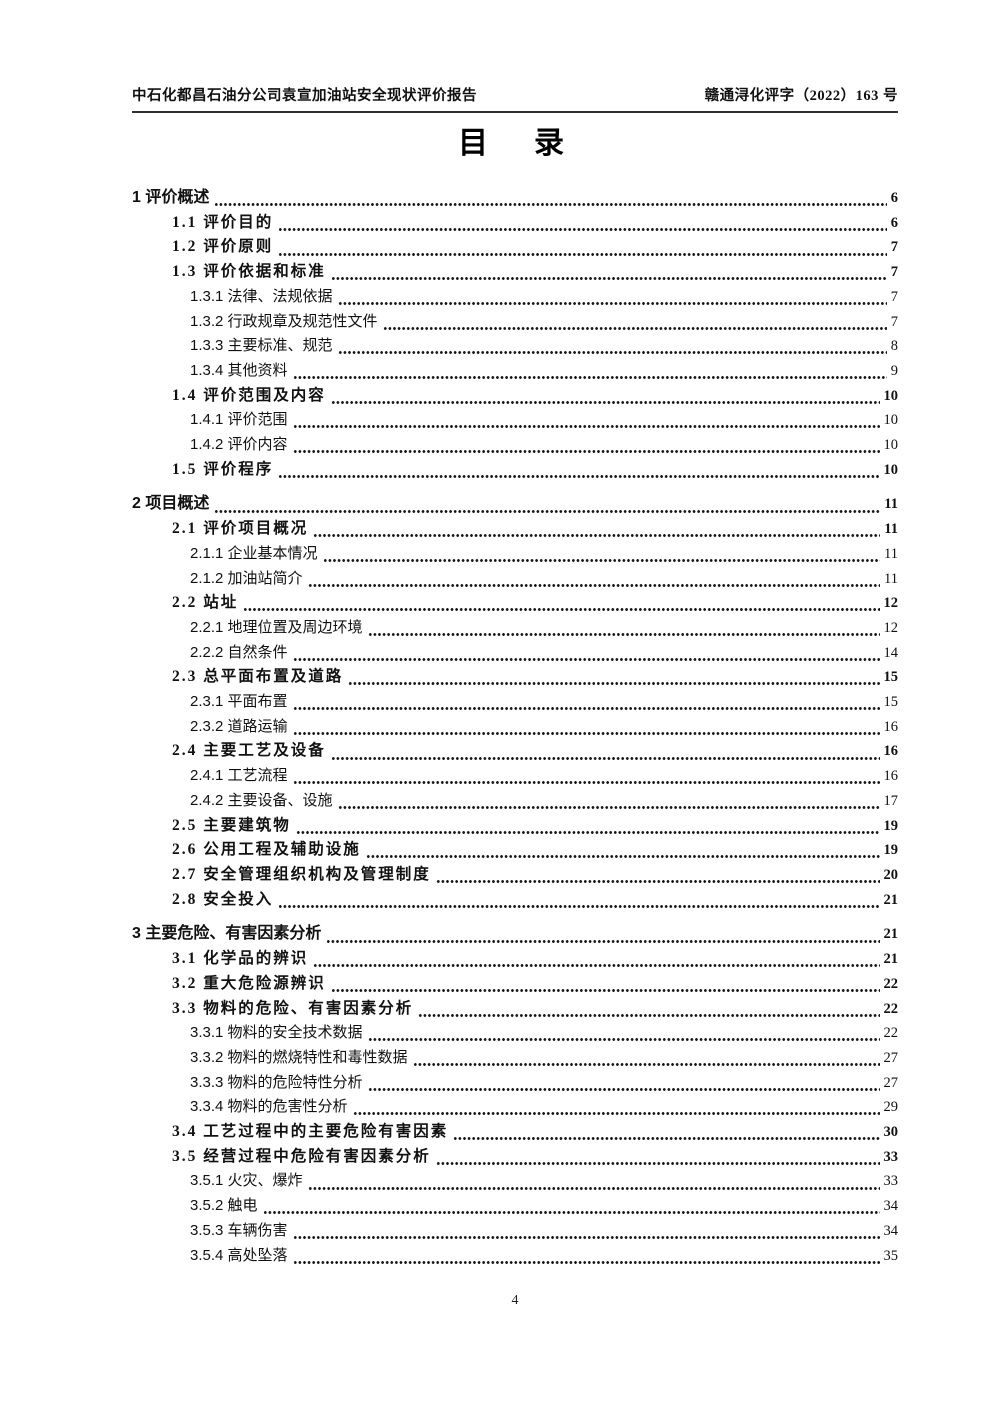  I want to click on toc-entry: 2.3.1 平面布置 15, so click(515, 702).